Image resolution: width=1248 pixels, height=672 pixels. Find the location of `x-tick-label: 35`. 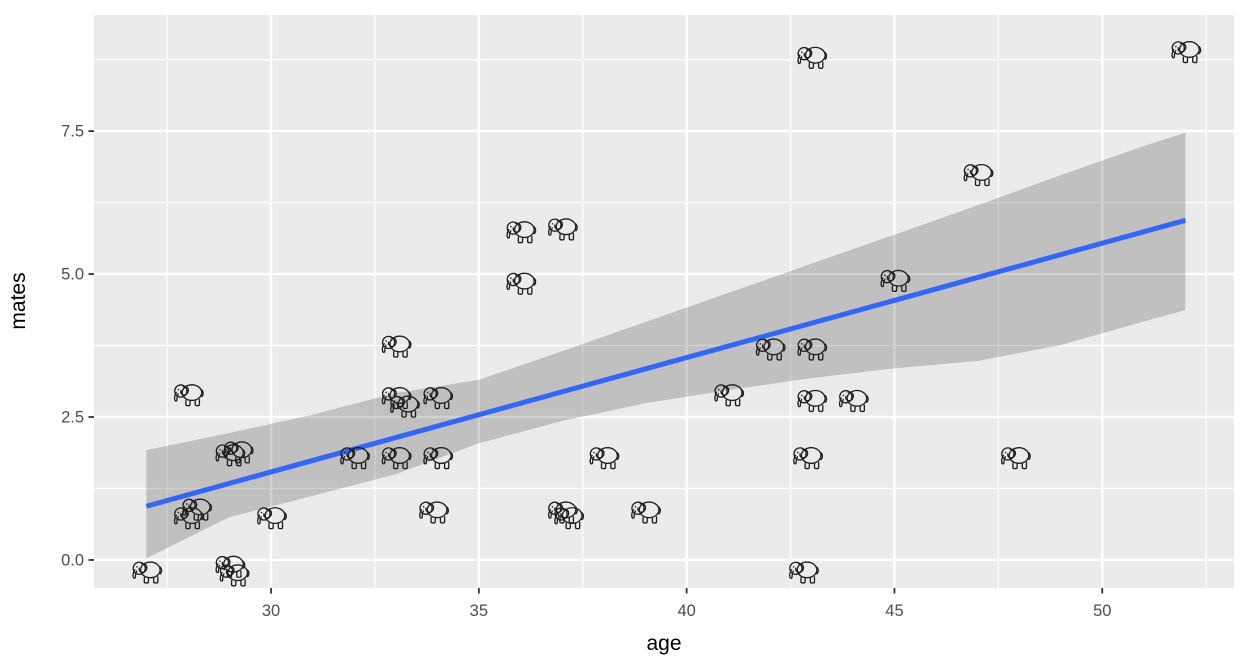

x-tick-label: 35 is located at coordinates (479, 611).